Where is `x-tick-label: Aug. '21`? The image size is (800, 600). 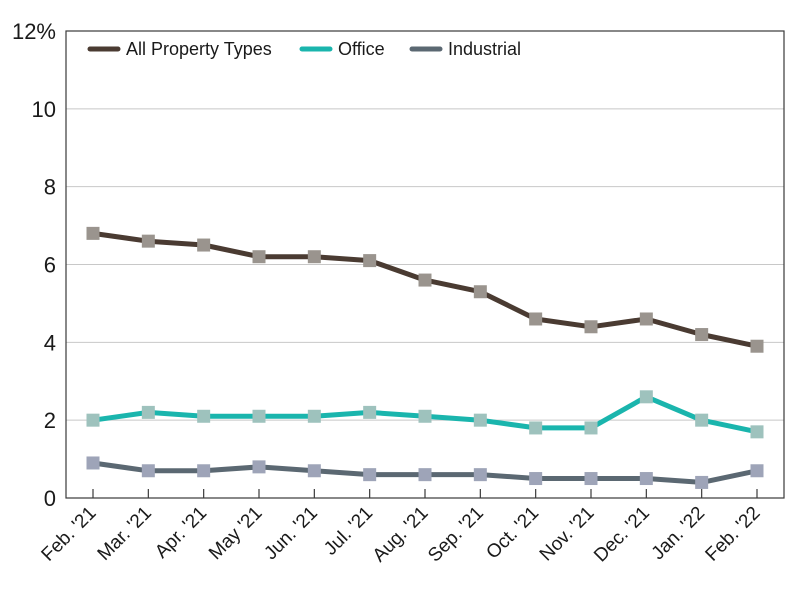 x-tick-label: Aug. '21 is located at coordinates (401, 535).